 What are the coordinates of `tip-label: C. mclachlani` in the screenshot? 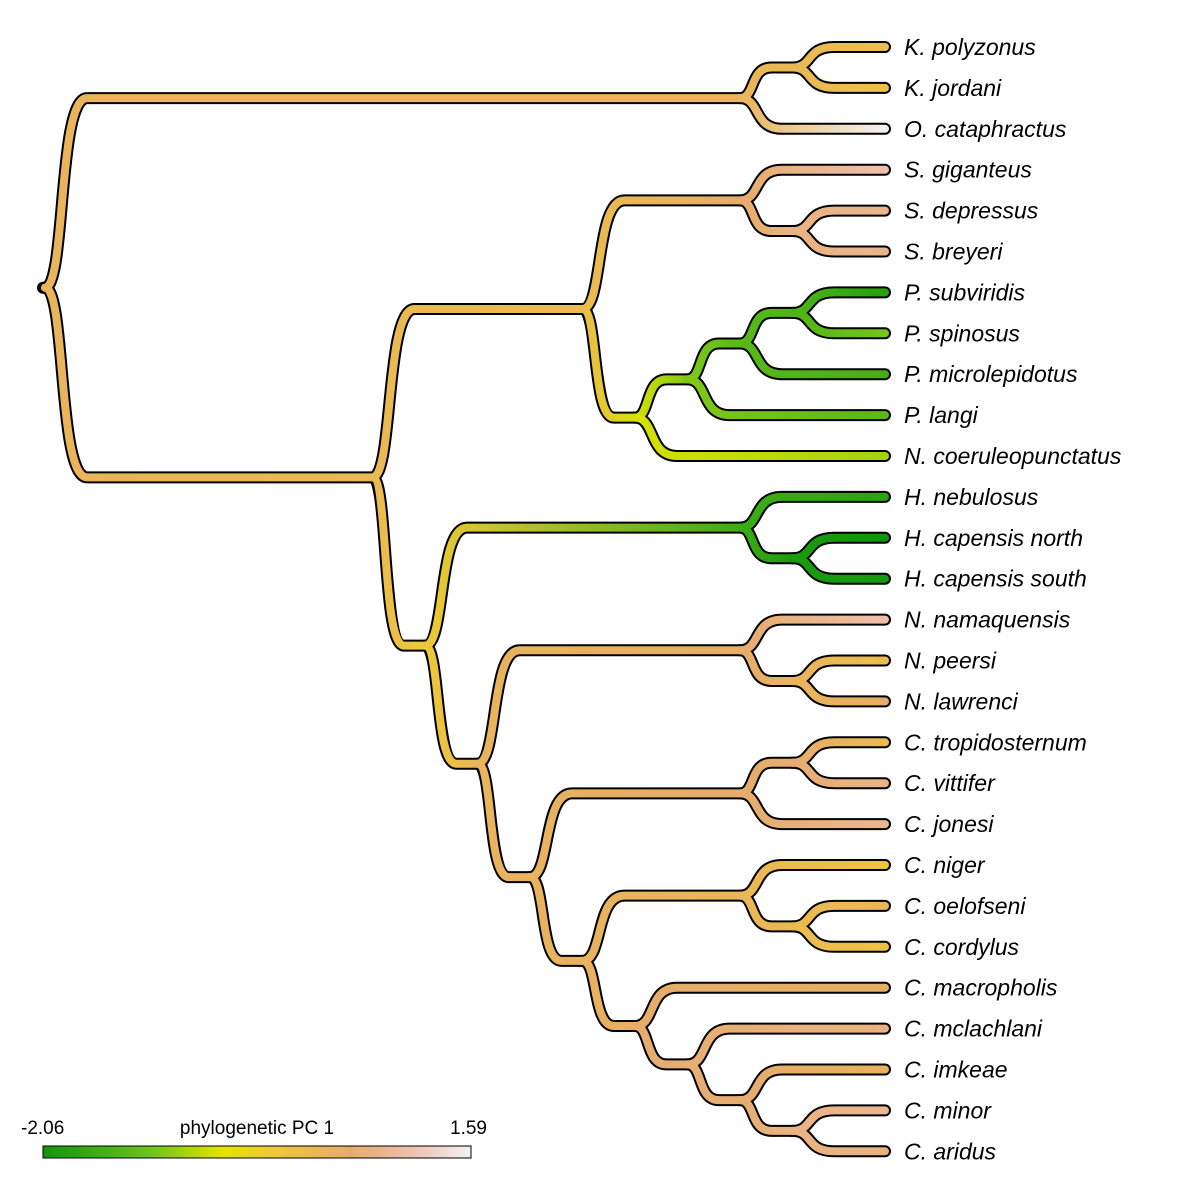 It's located at (973, 1029).